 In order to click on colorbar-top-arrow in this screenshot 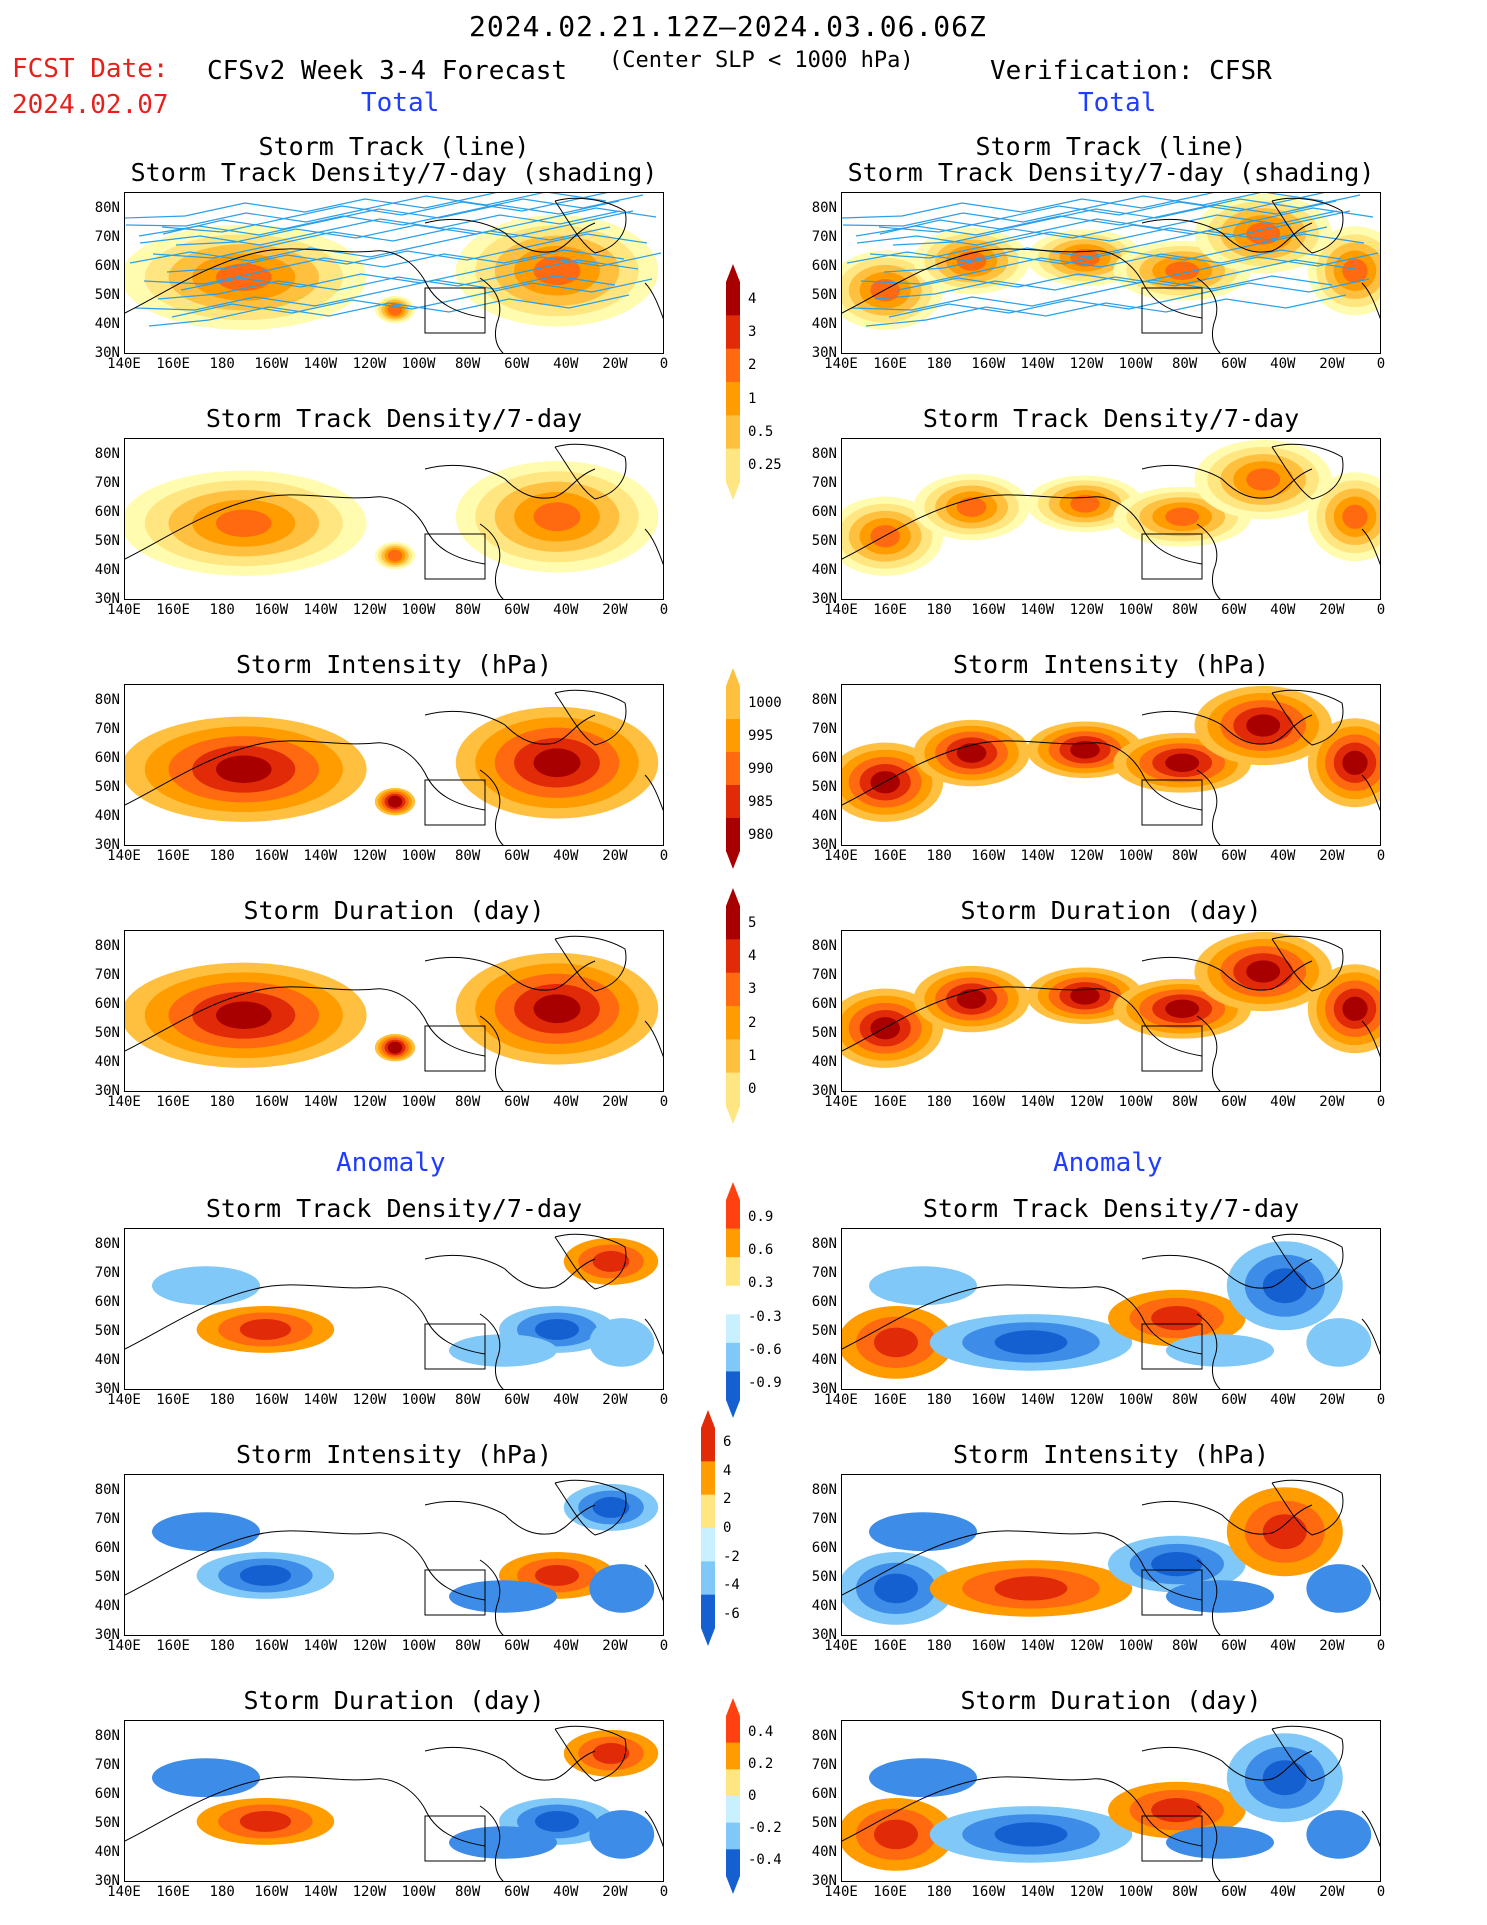, I will do `click(733, 273)`.